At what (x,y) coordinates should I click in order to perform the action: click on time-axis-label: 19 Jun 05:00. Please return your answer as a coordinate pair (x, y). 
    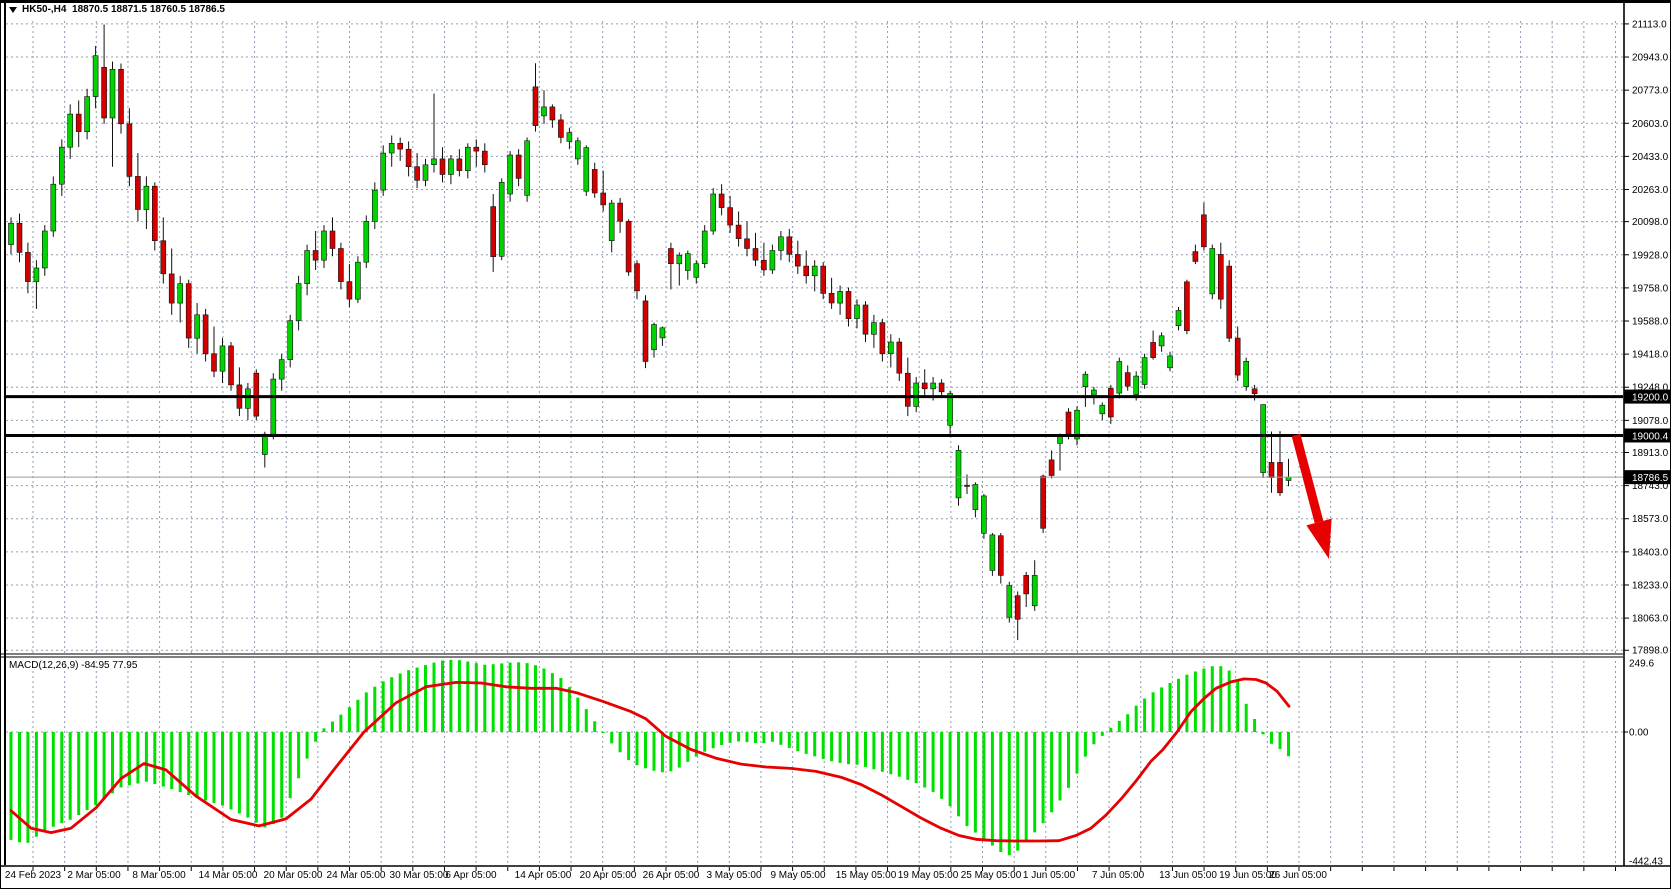
    Looking at the image, I should click on (1248, 875).